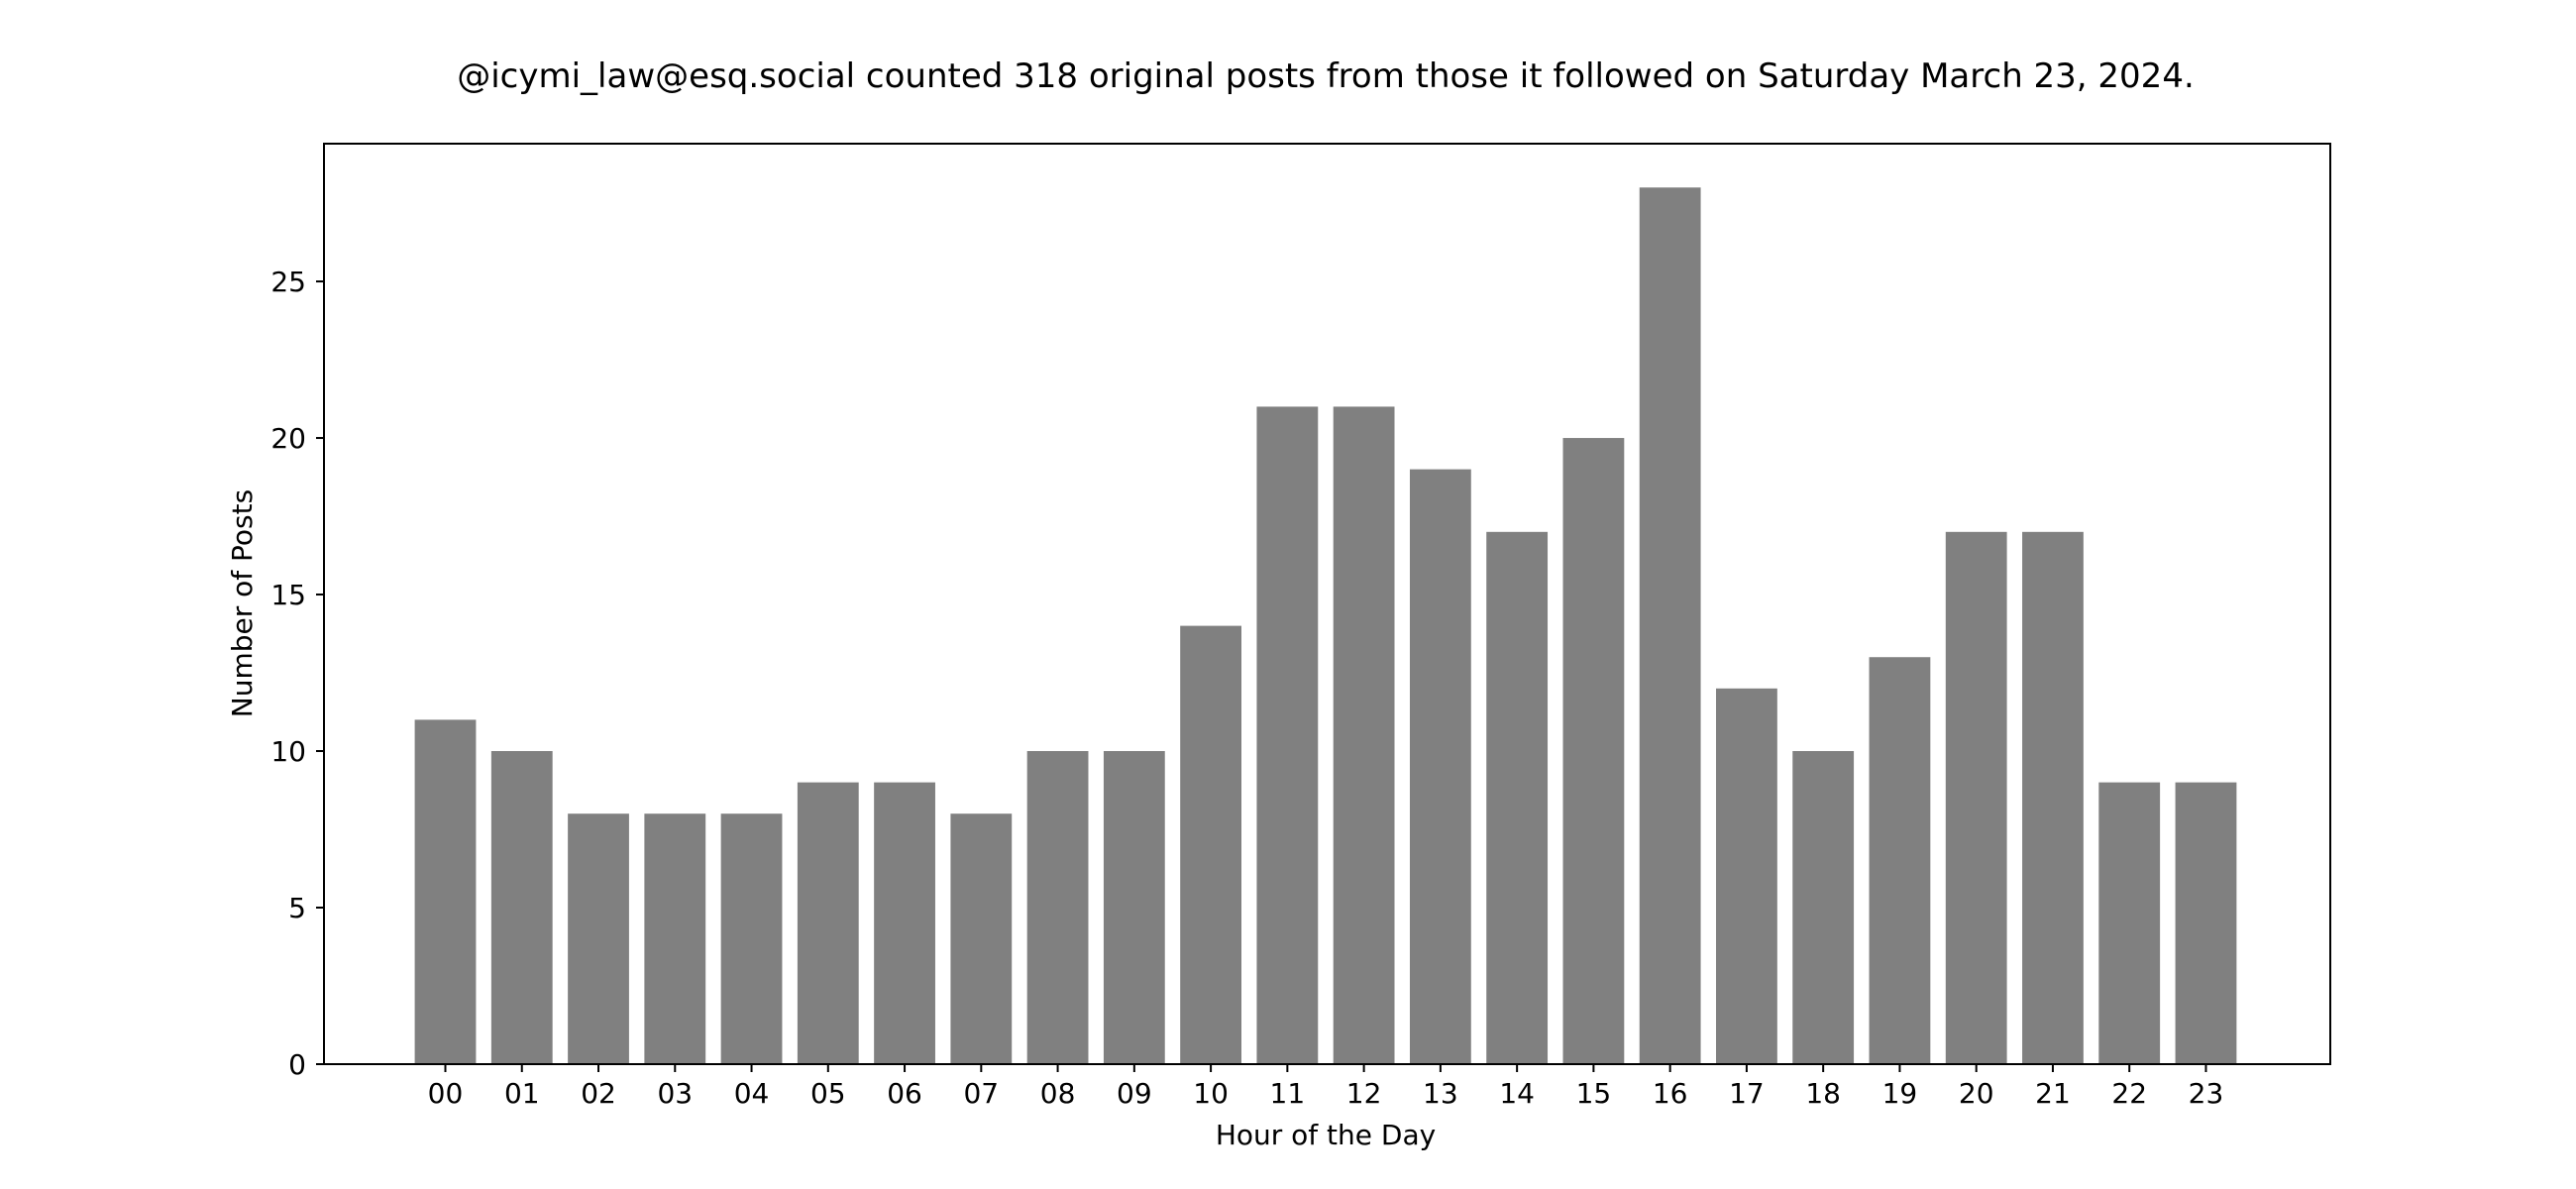 The width and height of the screenshot is (2576, 1189). Describe the element at coordinates (1288, 1093) in the screenshot. I see `x-tick-label: 11` at that location.